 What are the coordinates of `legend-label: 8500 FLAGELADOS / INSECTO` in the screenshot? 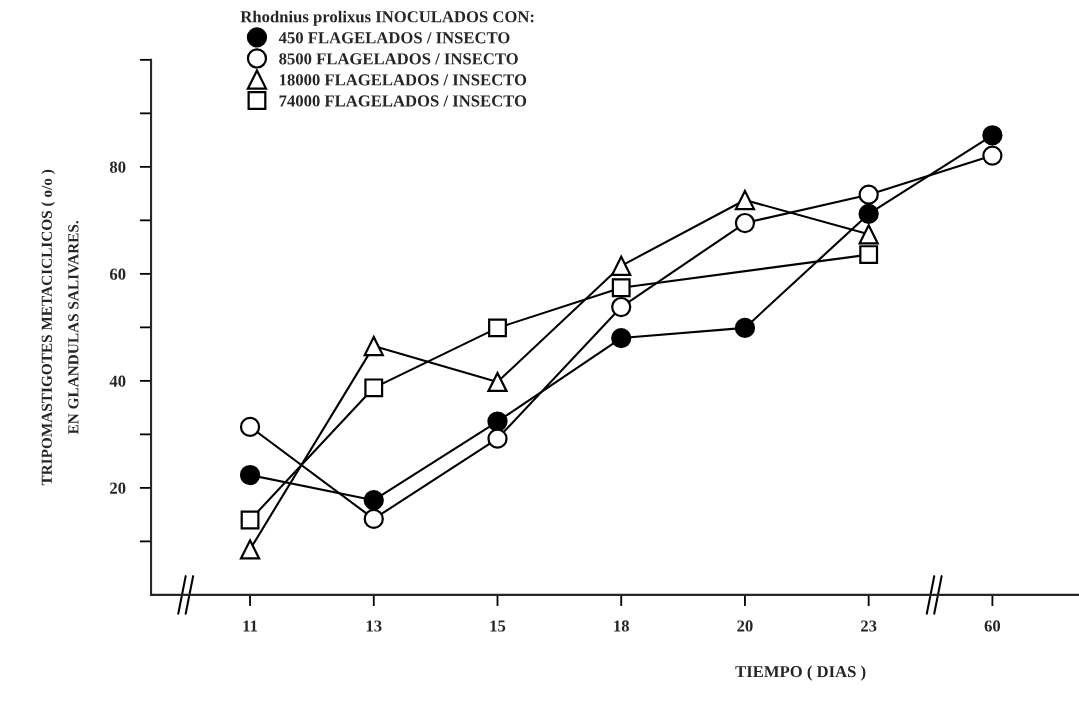 It's located at (398, 59).